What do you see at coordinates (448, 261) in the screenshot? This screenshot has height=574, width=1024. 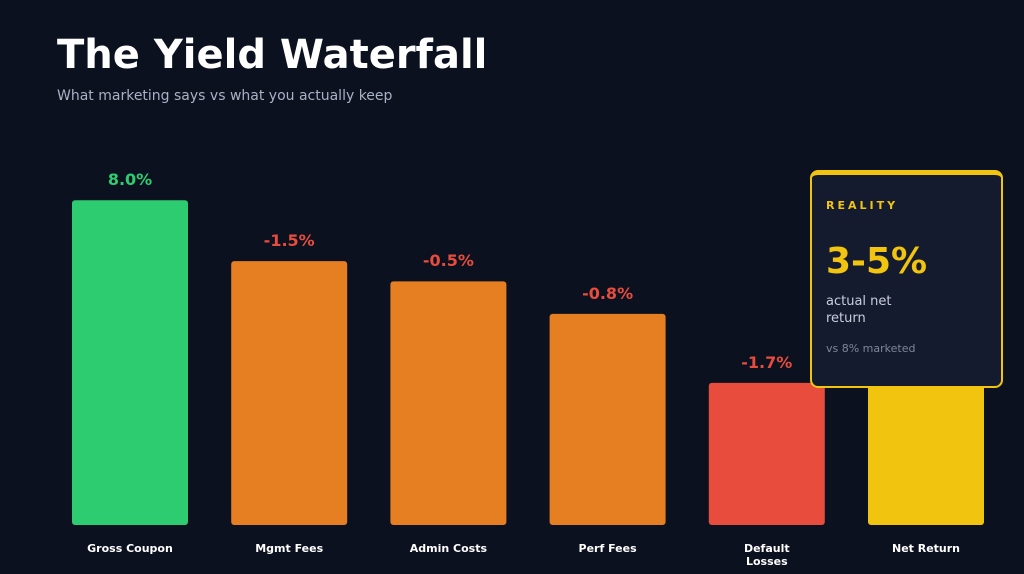 I see `value-label: -0.5%` at bounding box center [448, 261].